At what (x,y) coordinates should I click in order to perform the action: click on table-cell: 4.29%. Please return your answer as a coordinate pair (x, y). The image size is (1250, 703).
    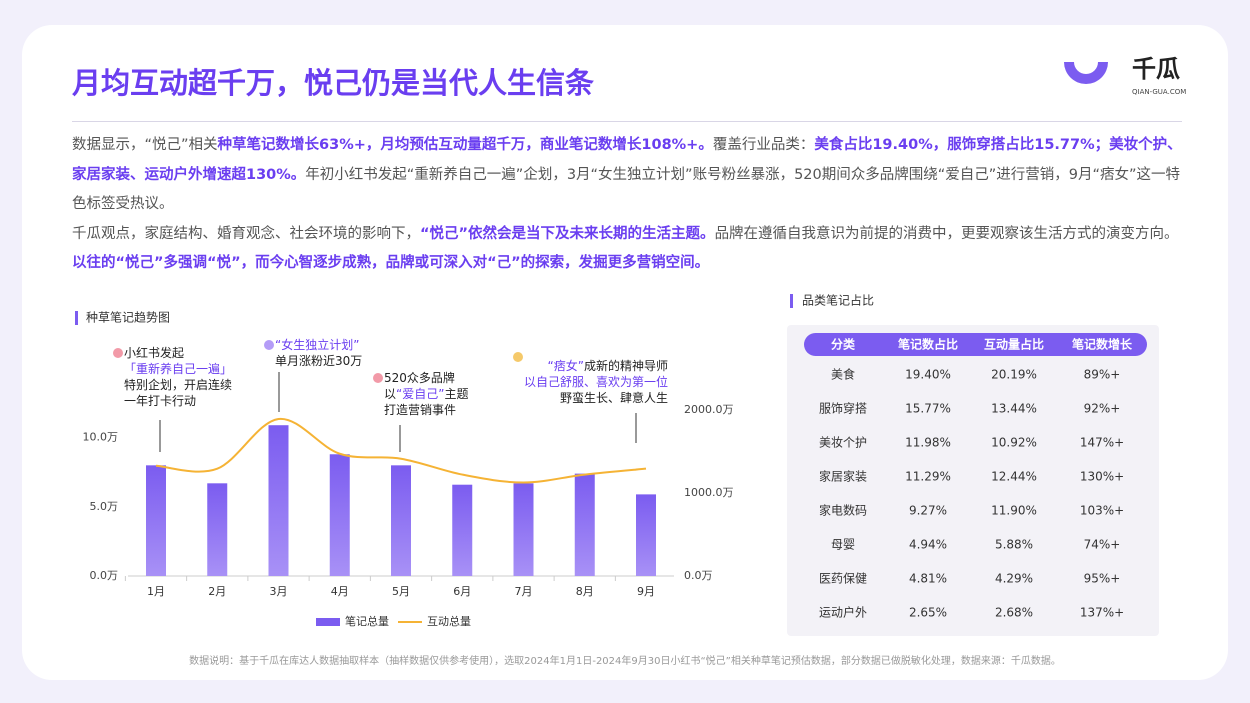
    Looking at the image, I should click on (1014, 579).